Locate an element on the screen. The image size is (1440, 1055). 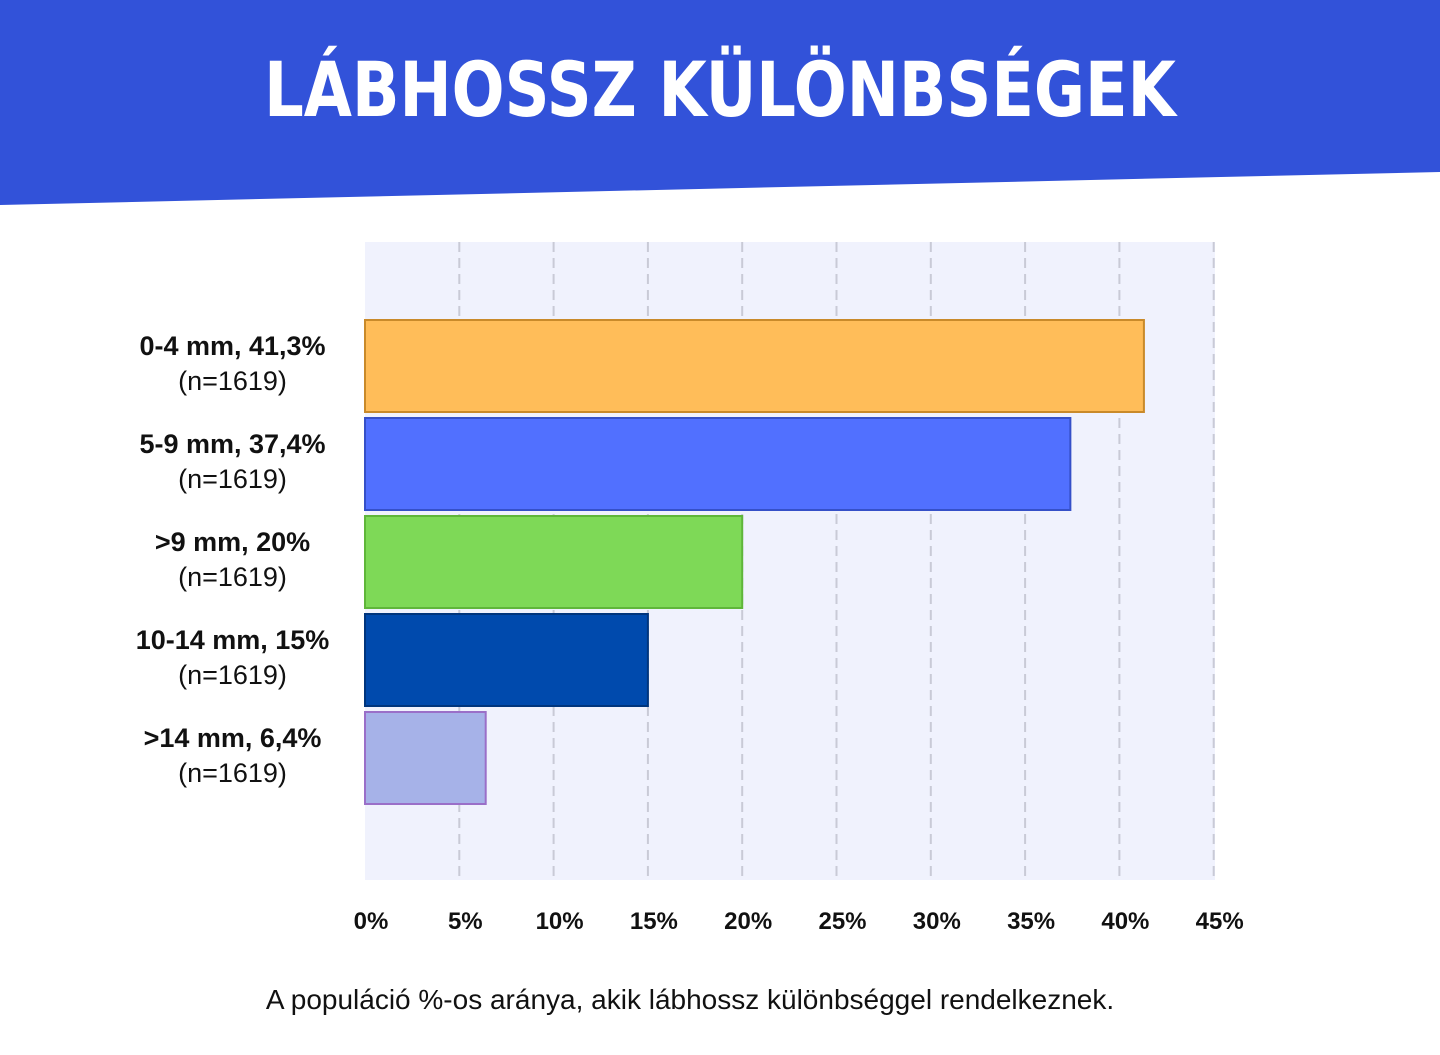
category-label: >14 mm, 6,4% (n=1619) is located at coordinates (232, 756).